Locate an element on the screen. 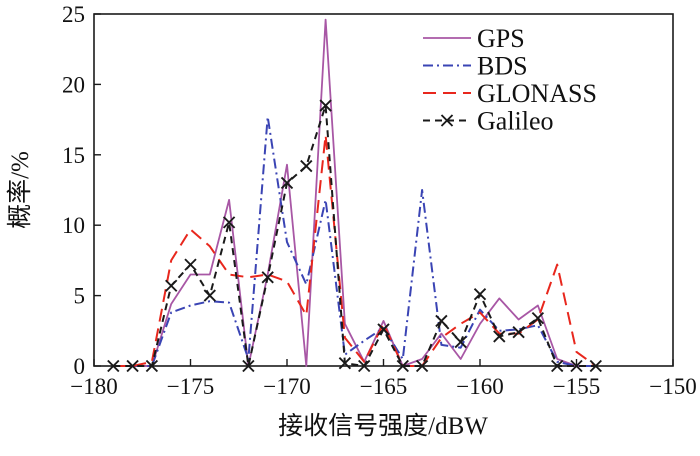  x-tick-label: −150 is located at coordinates (672, 386).